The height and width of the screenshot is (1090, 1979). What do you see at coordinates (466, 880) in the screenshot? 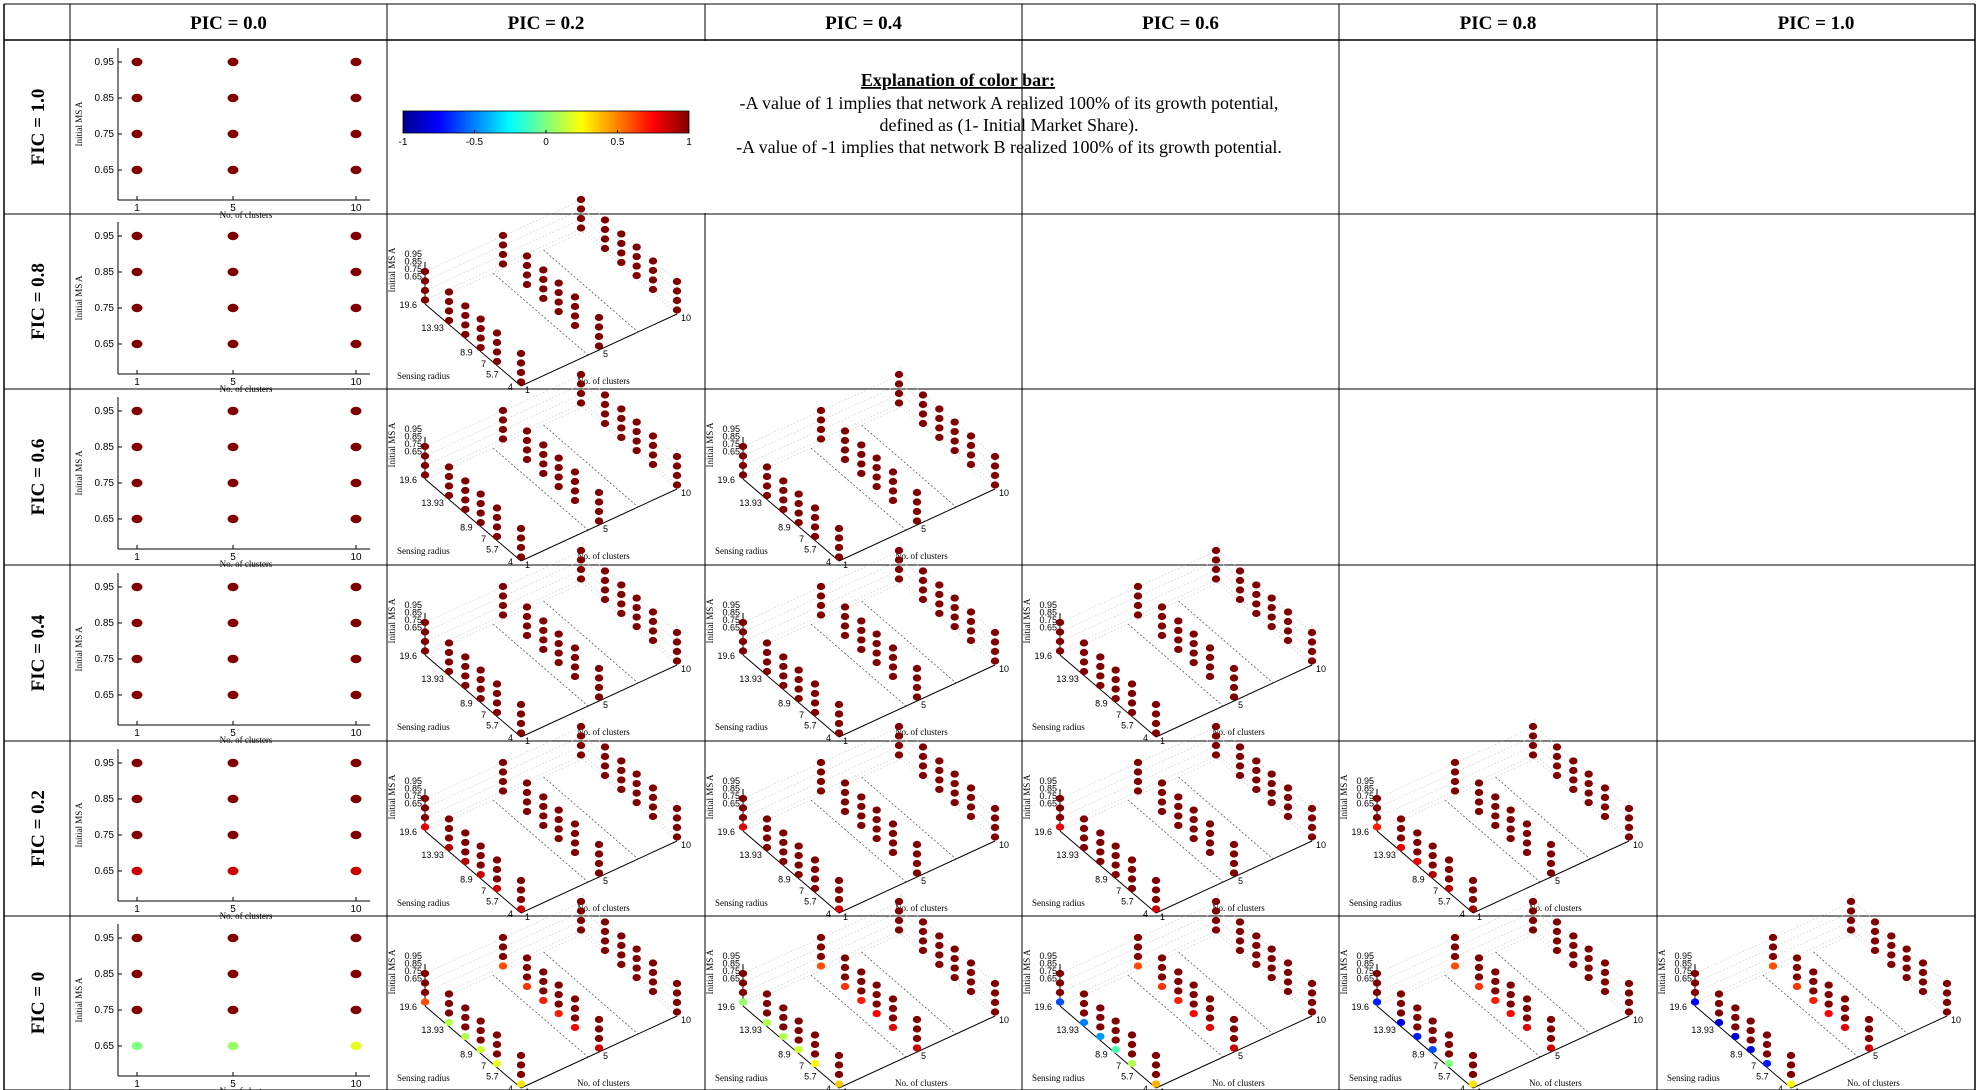
I see `radius-tick-label: 8.9` at bounding box center [466, 880].